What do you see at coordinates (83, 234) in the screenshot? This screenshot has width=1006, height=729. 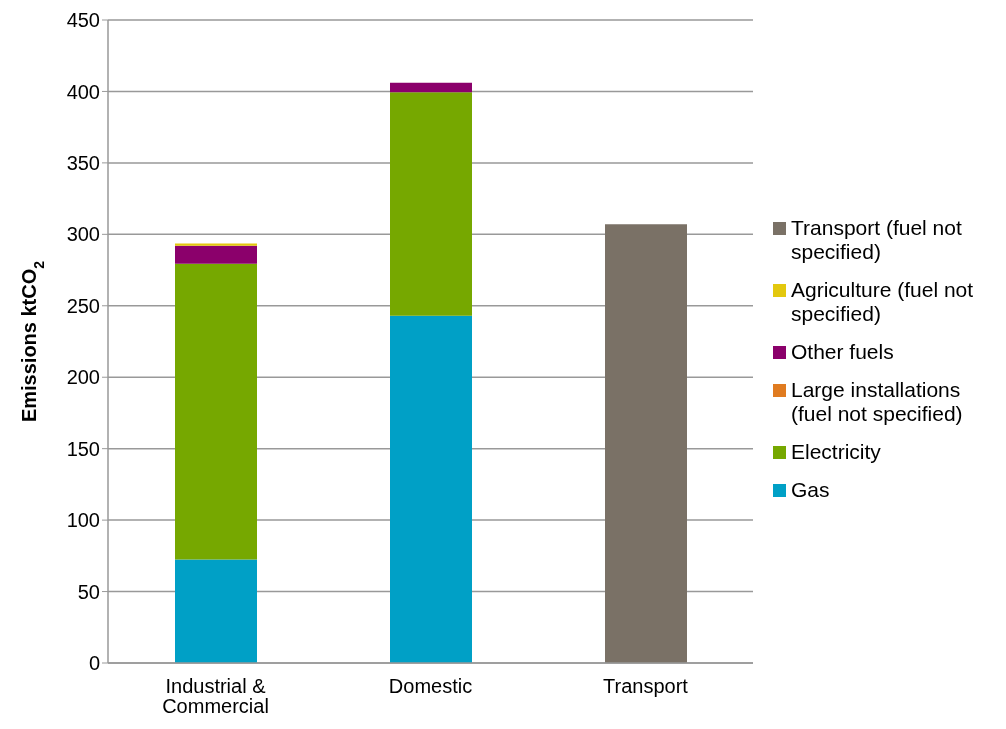 I see `y-tick-label: 300` at bounding box center [83, 234].